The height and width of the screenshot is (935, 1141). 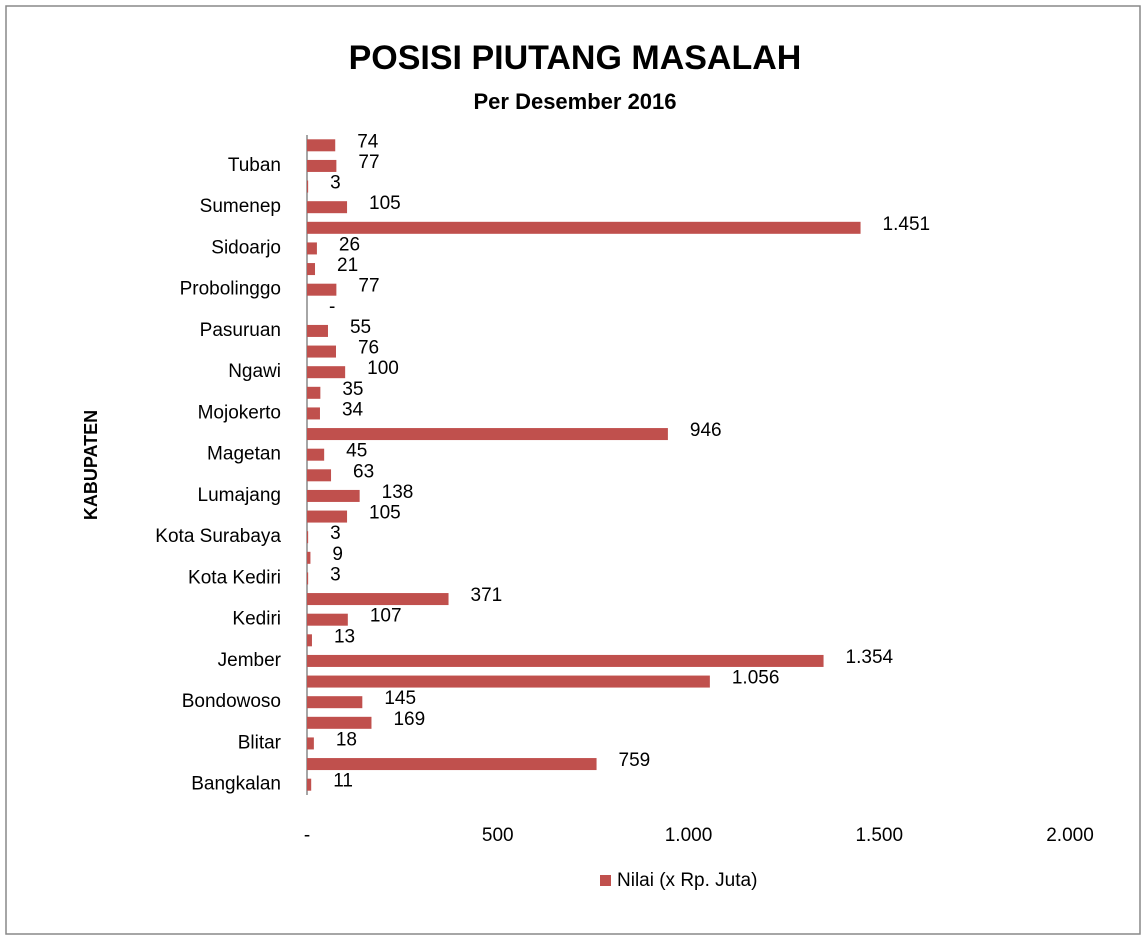 What do you see at coordinates (240, 330) in the screenshot?
I see `y-tick-label: Pasuruan` at bounding box center [240, 330].